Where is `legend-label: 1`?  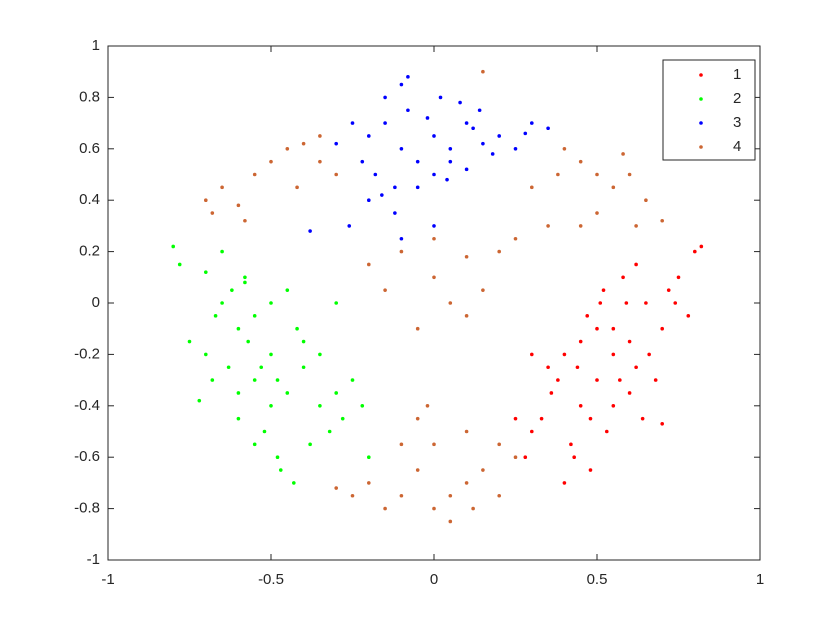
legend-label: 1 is located at coordinates (737, 74).